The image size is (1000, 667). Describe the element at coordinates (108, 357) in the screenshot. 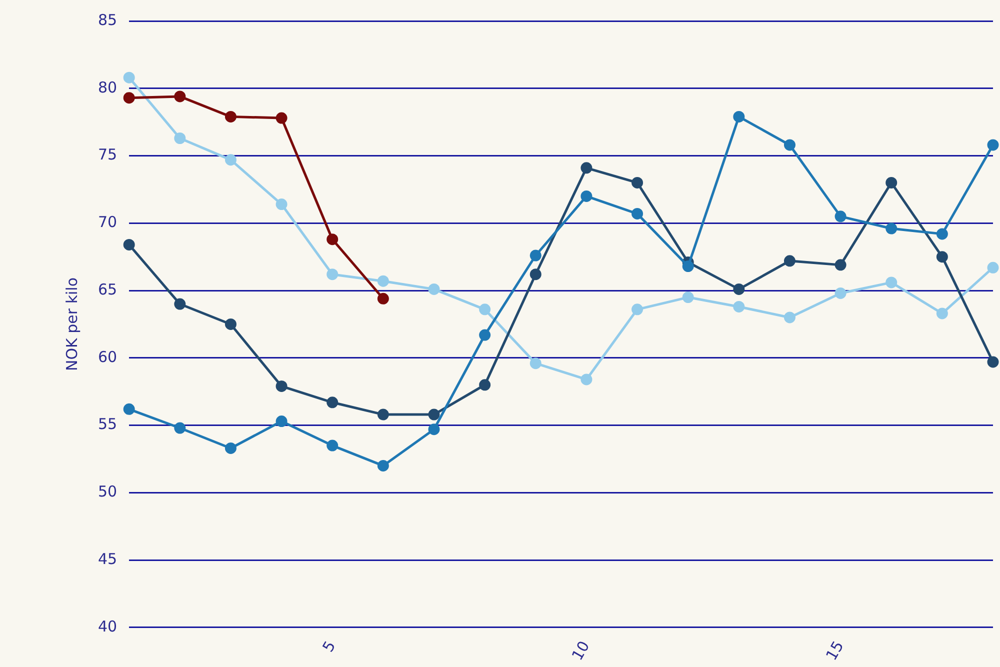

I see `y-tick-label: 60` at that location.